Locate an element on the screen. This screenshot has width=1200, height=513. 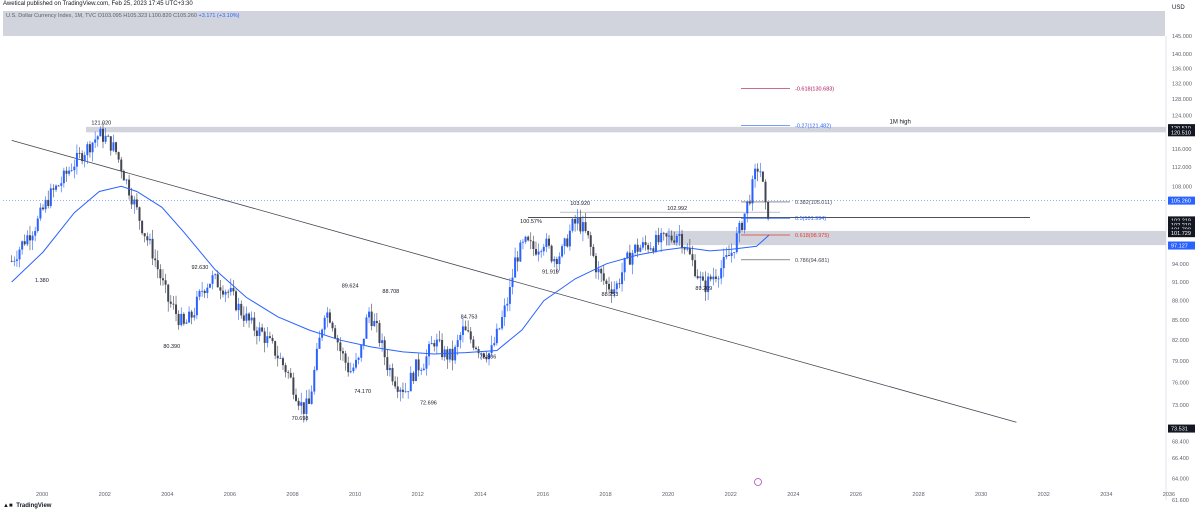
price-axis-label: 120.510 is located at coordinates (1181, 133).